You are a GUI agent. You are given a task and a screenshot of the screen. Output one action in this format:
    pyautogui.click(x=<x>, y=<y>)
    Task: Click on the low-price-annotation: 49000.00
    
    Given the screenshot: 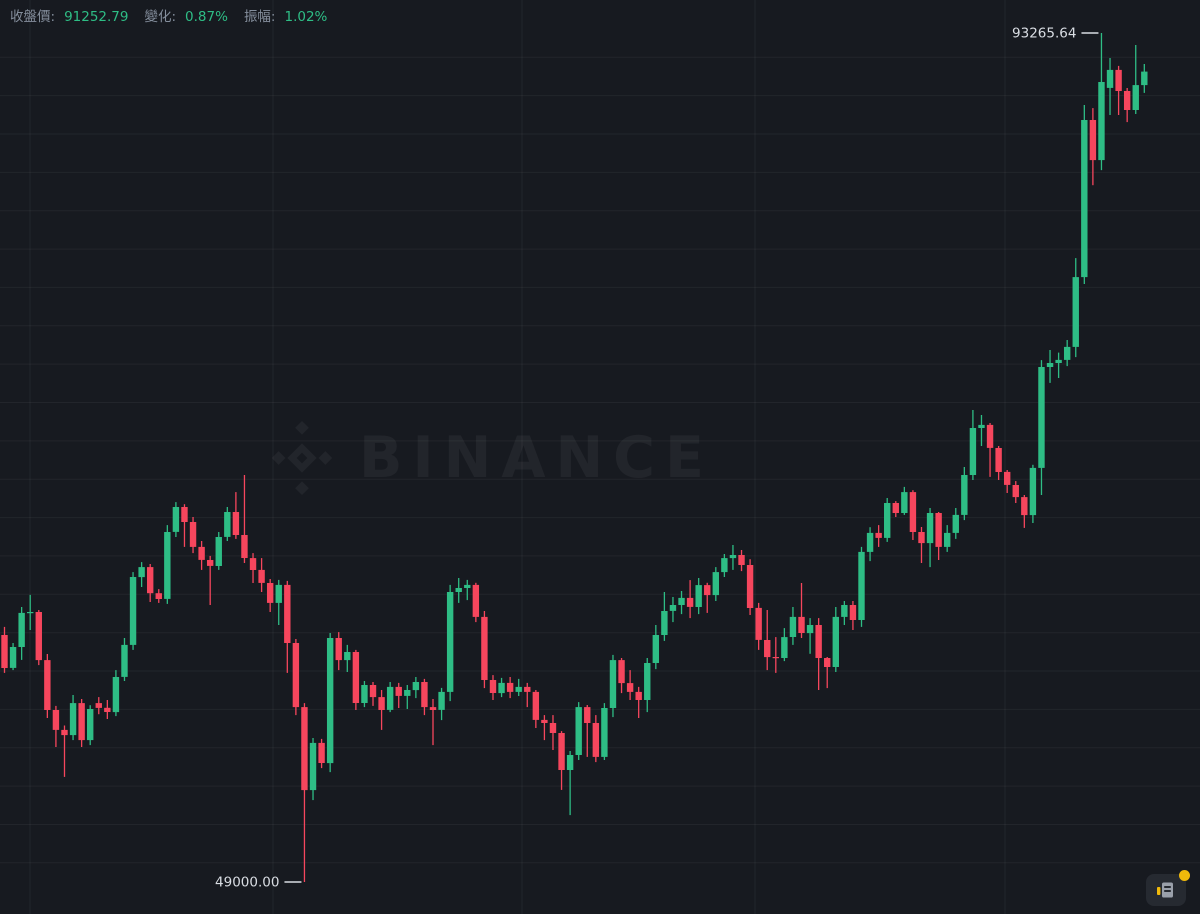 What is the action you would take?
    pyautogui.click(x=258, y=883)
    